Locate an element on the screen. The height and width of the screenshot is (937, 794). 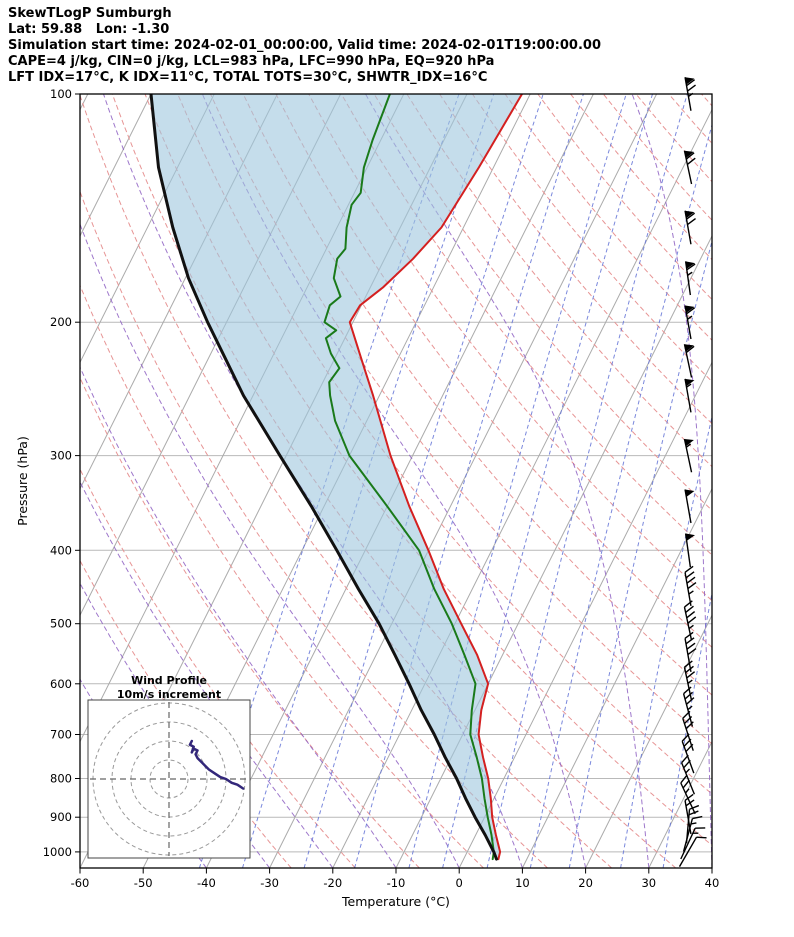
y-tick-label: 700 is located at coordinates (61, 735).